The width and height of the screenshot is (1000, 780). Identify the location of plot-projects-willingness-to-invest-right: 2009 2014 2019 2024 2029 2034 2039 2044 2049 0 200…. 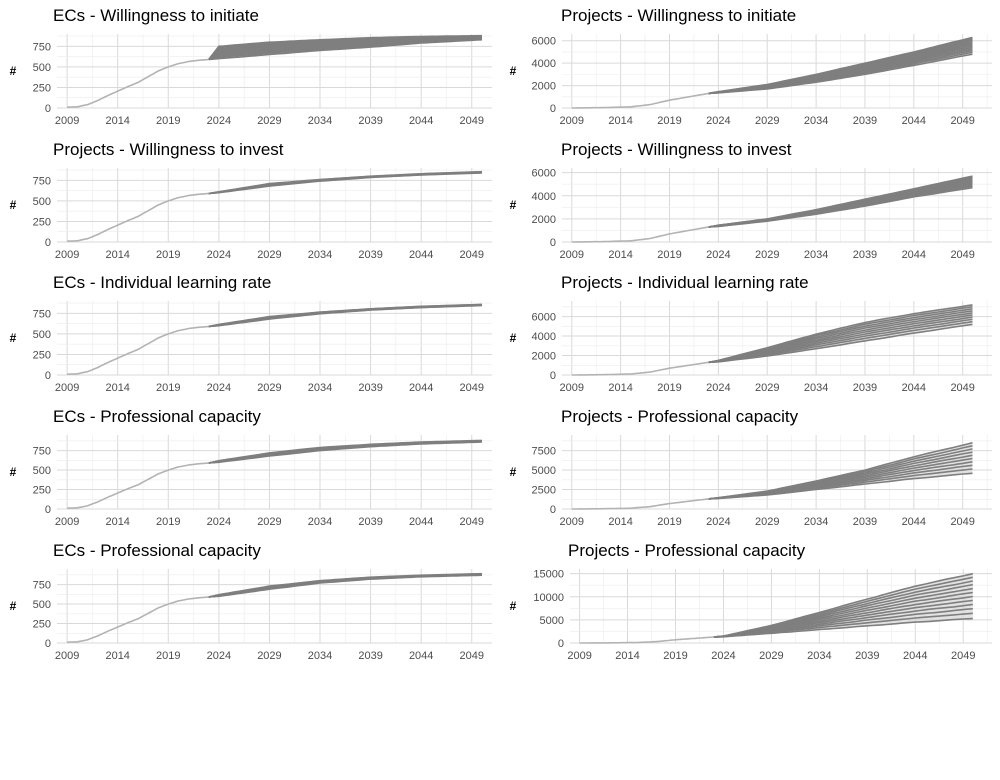
(751, 214).